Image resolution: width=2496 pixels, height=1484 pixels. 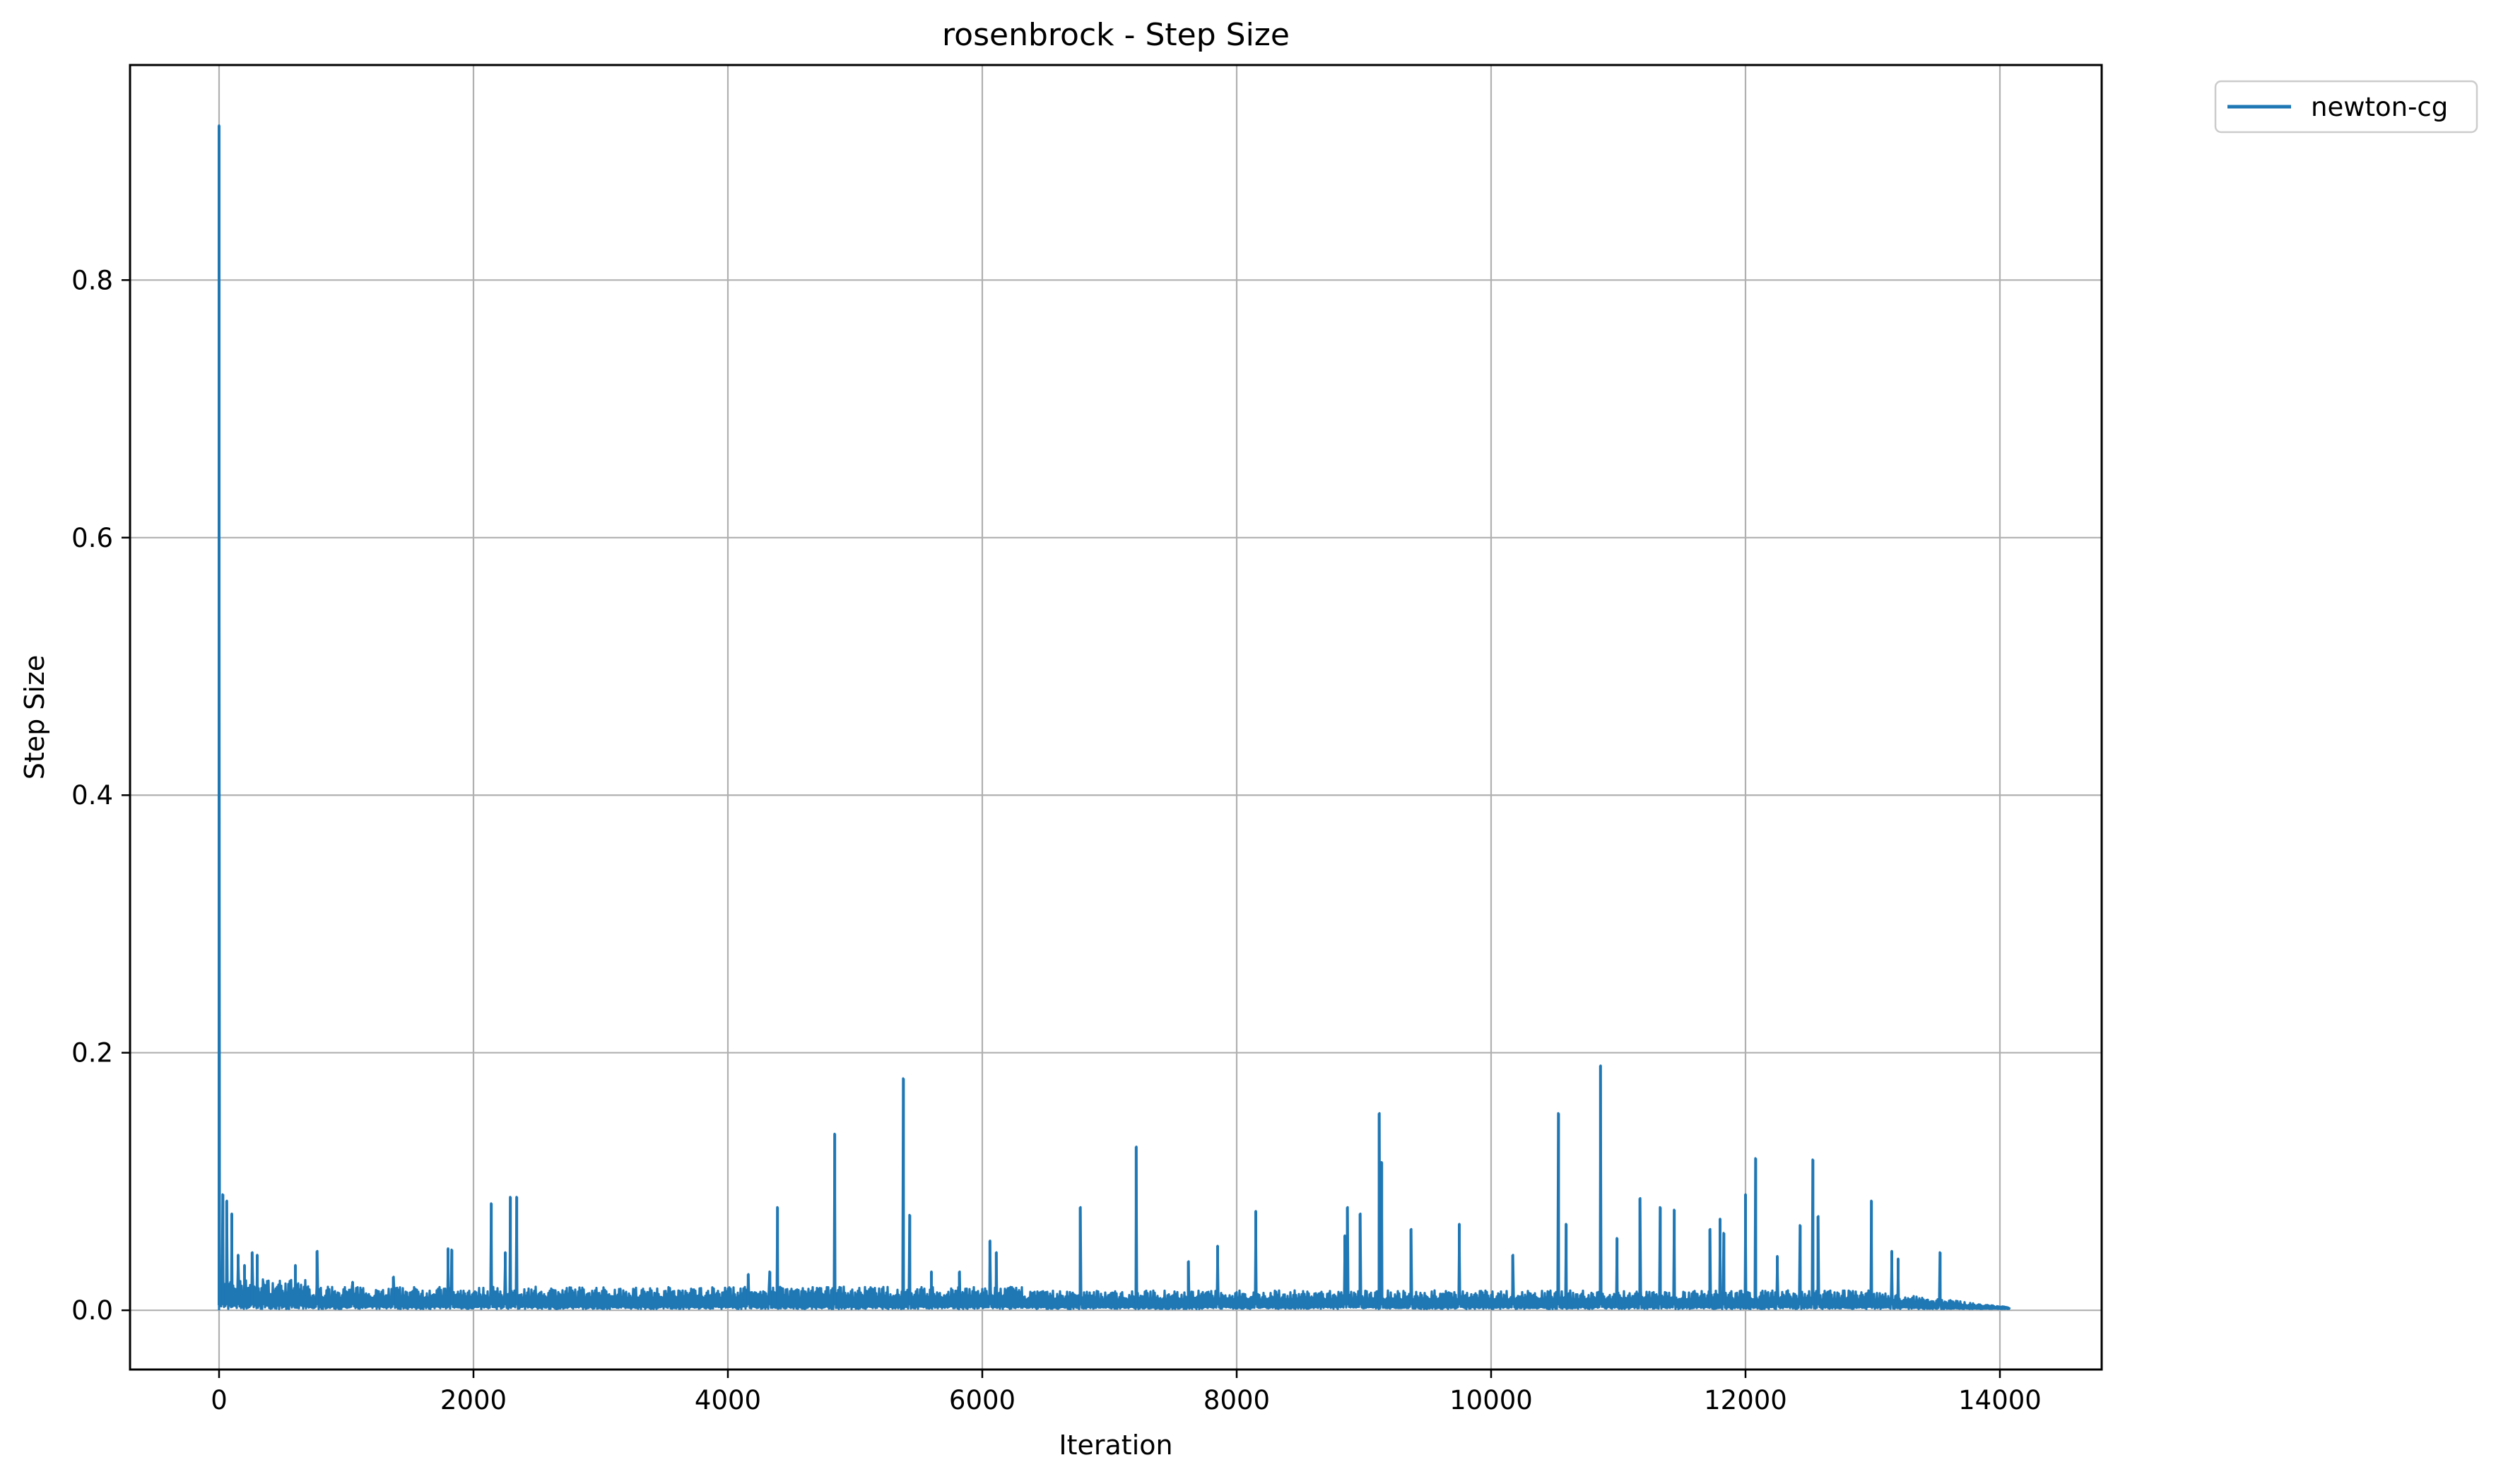 What do you see at coordinates (1745, 1400) in the screenshot?
I see `x-tick-label: 12000` at bounding box center [1745, 1400].